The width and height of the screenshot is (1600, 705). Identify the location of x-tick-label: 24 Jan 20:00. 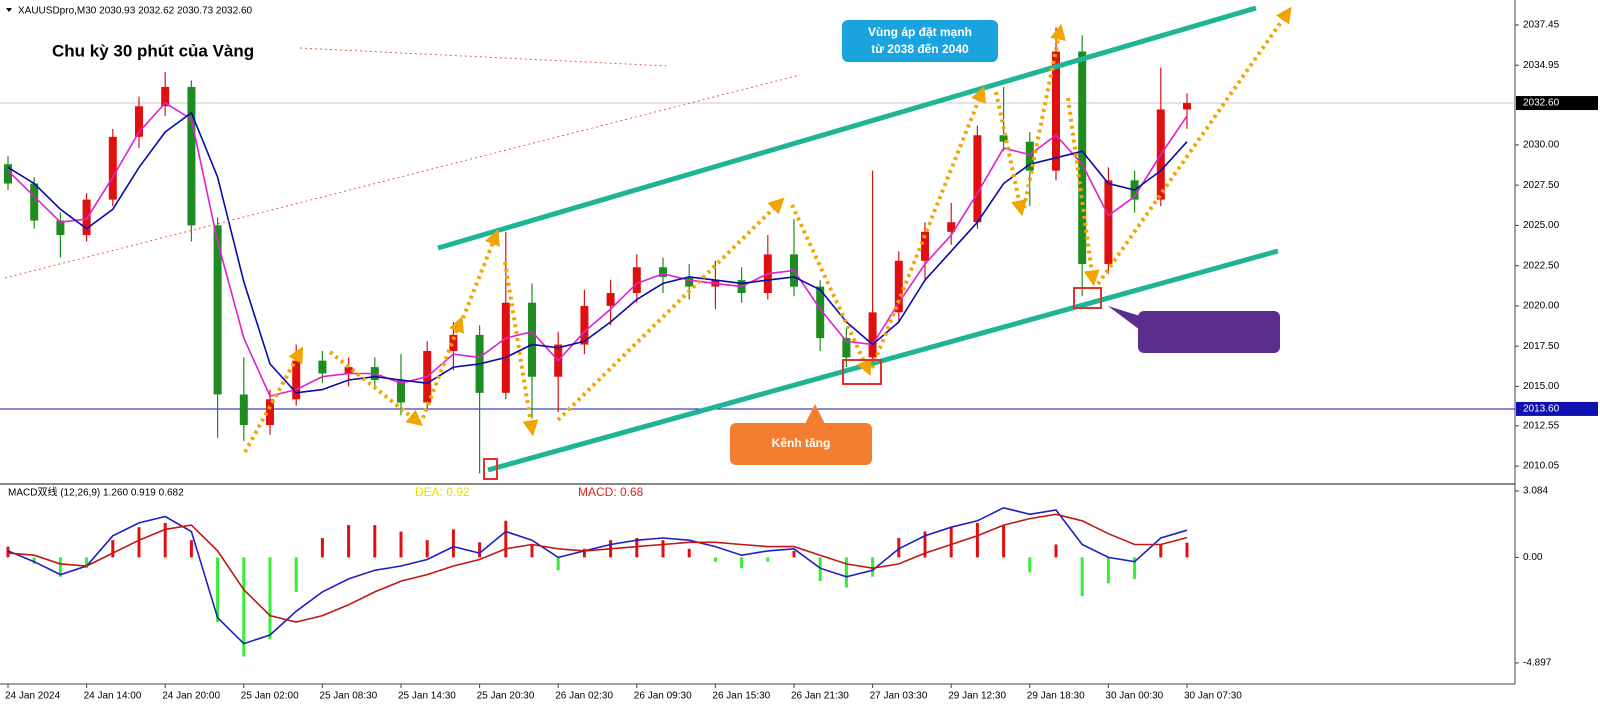
(191, 696).